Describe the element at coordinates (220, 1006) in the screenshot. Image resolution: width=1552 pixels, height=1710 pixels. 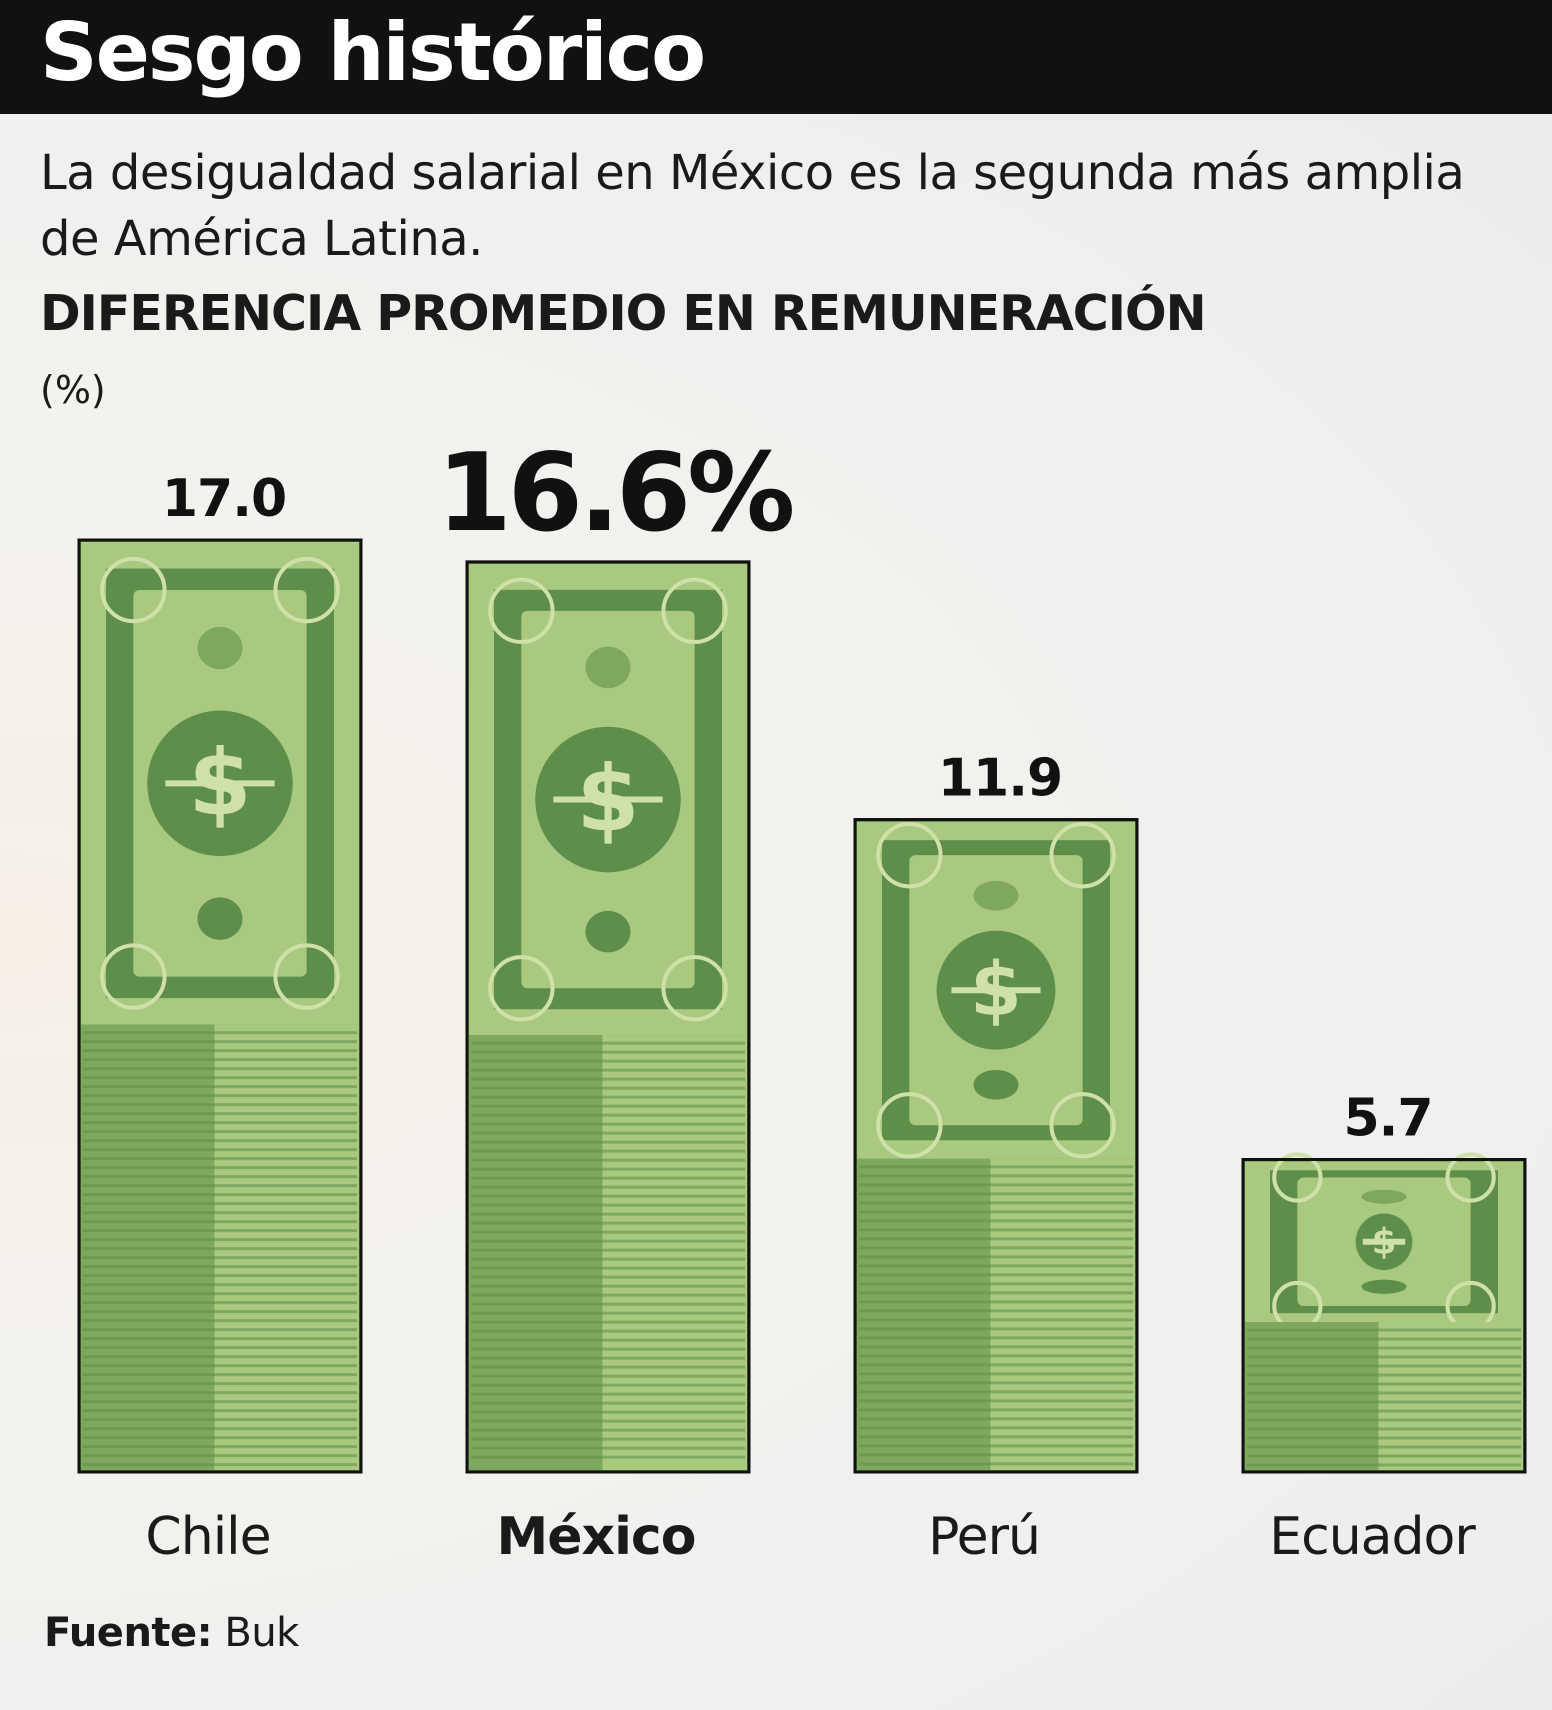
I see `bar-chile: $` at that location.